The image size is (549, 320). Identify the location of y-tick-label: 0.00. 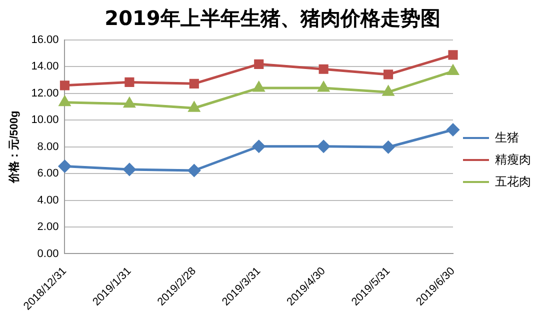
(48, 254).